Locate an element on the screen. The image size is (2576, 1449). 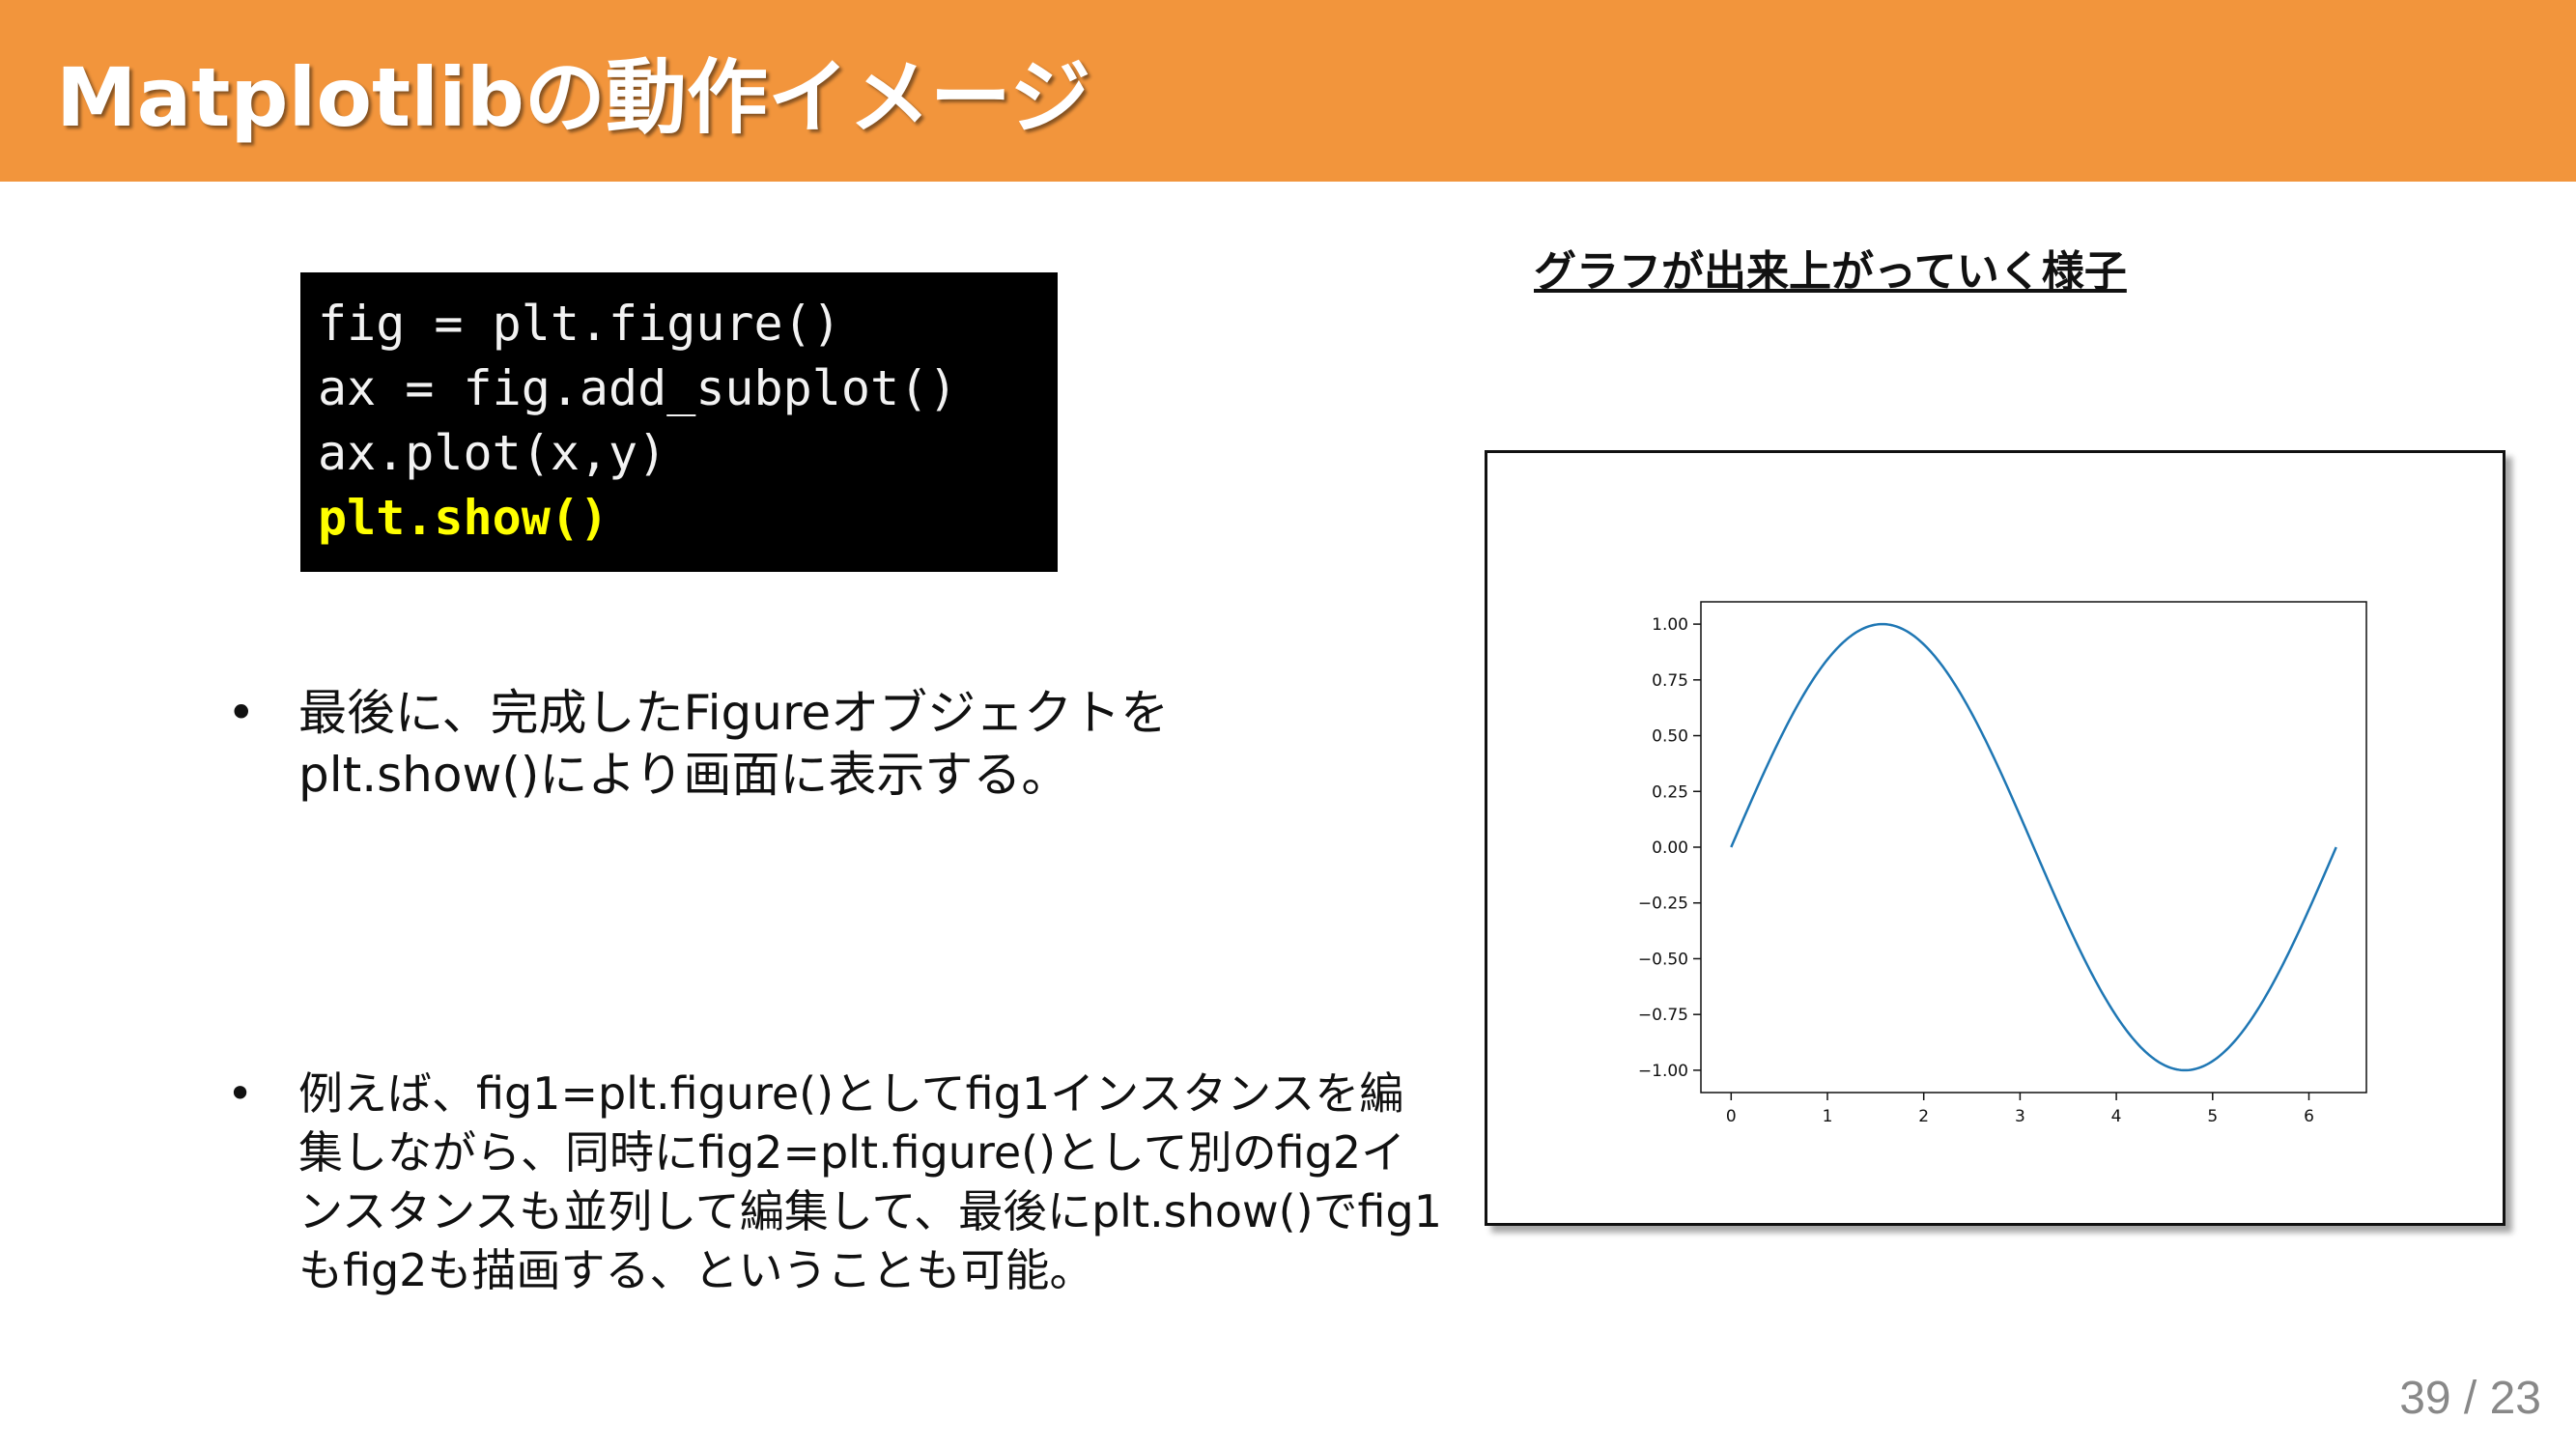
code-line: fig = plt.figure() is located at coordinates (579, 324).